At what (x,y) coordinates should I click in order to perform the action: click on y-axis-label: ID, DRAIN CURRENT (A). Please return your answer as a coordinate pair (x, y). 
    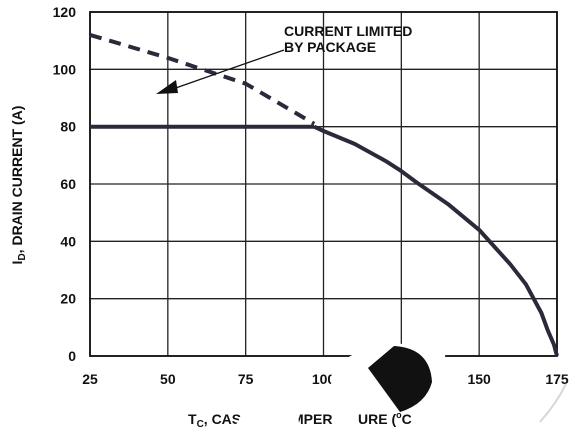
    Looking at the image, I should click on (18, 185).